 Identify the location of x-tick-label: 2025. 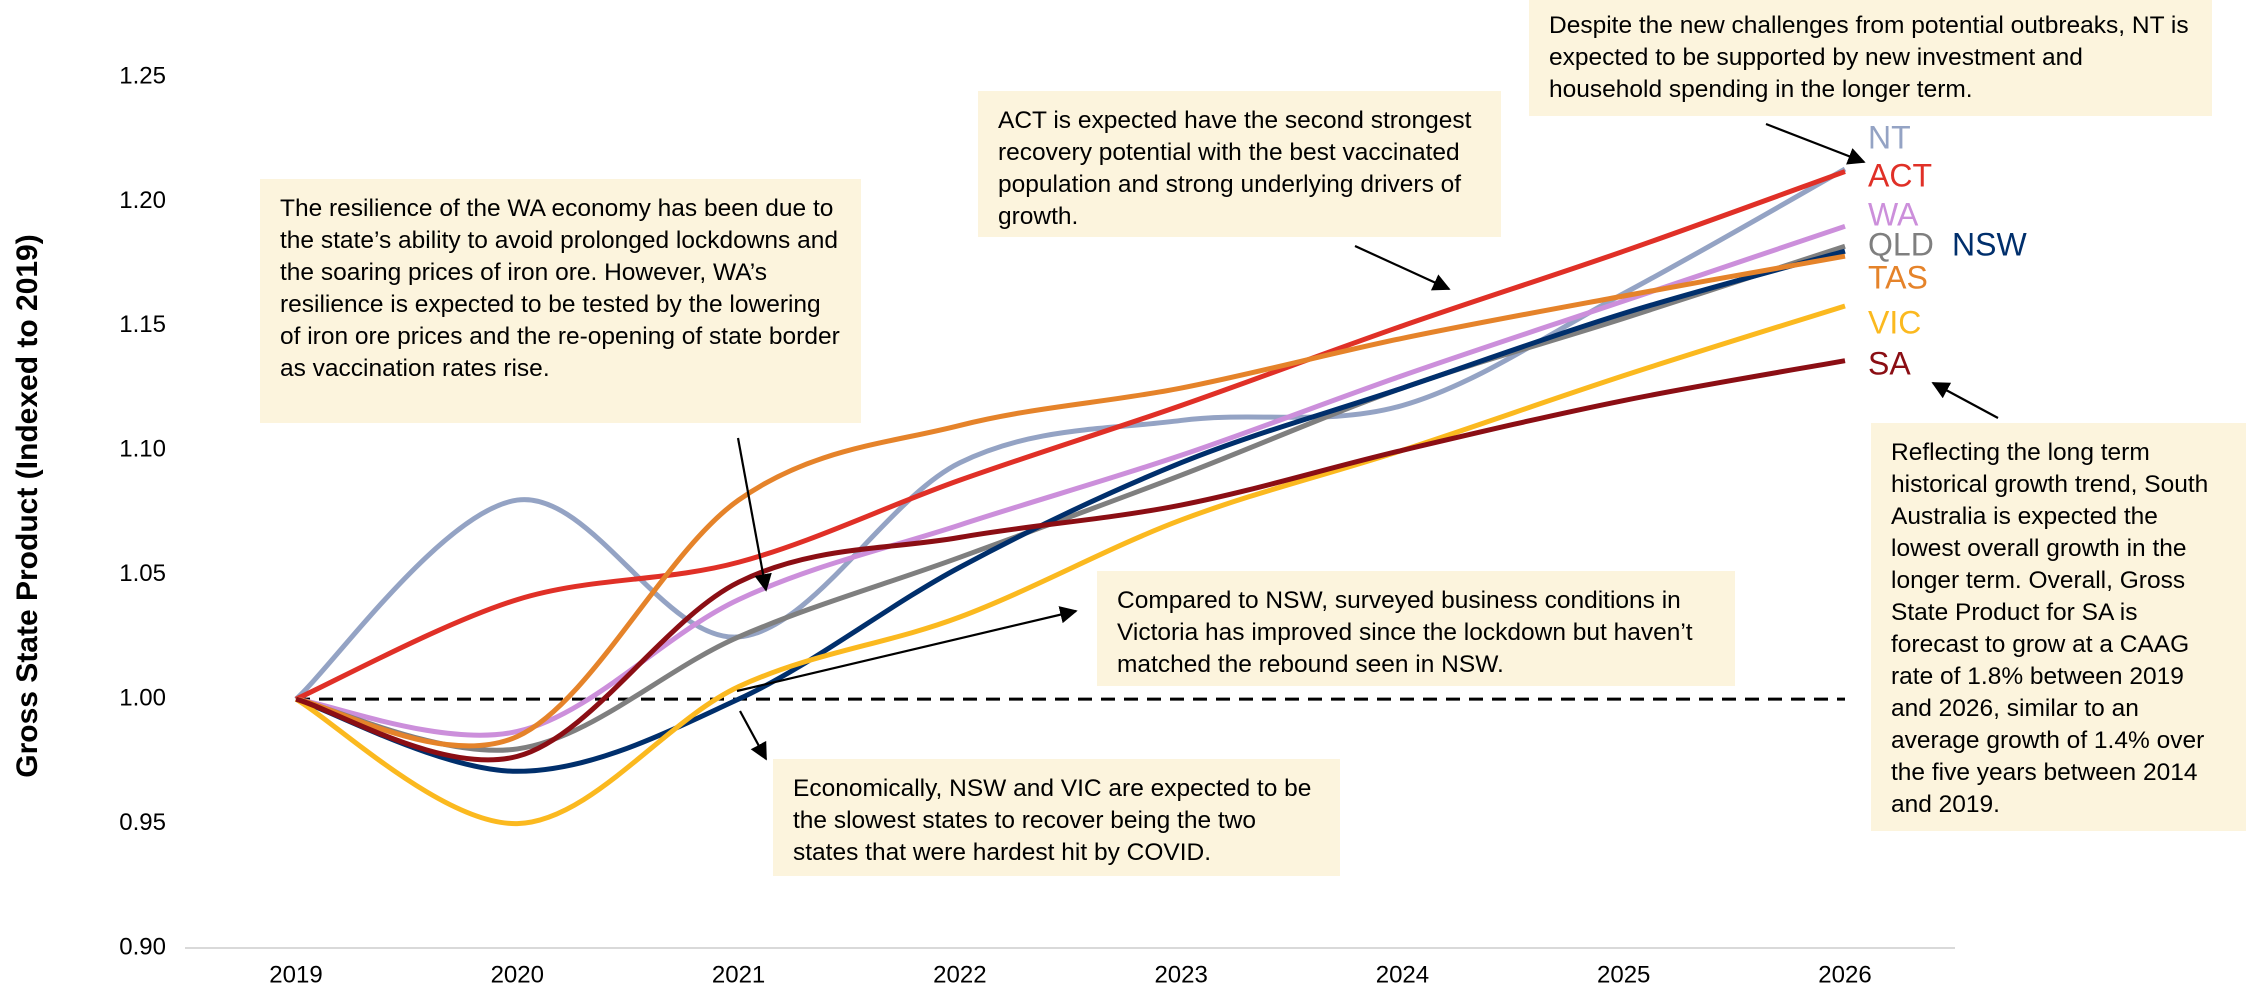
(1623, 974).